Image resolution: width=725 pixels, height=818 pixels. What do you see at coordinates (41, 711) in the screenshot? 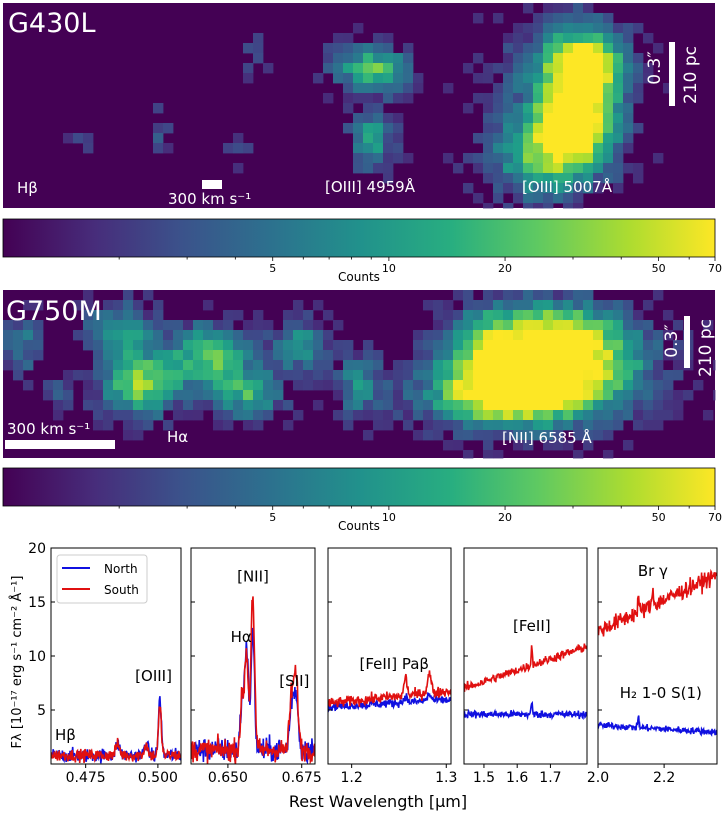
I see `y-tick-label: 5` at bounding box center [41, 711].